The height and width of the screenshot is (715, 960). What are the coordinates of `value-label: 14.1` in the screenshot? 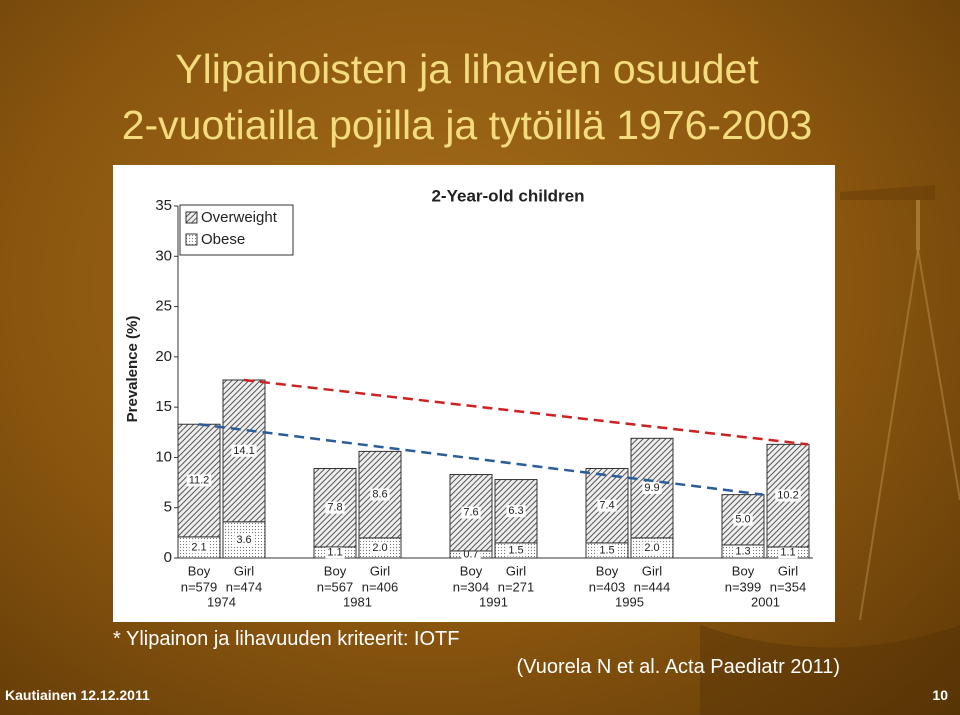 It's located at (243, 451).